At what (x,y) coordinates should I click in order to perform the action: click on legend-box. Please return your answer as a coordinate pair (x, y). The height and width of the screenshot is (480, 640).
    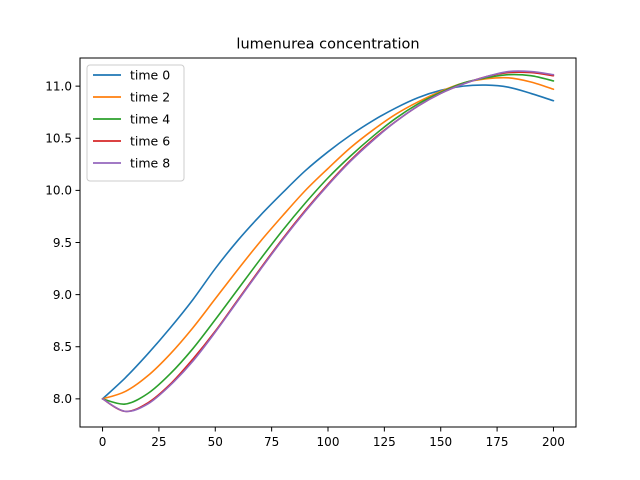
    Looking at the image, I should click on (135, 123).